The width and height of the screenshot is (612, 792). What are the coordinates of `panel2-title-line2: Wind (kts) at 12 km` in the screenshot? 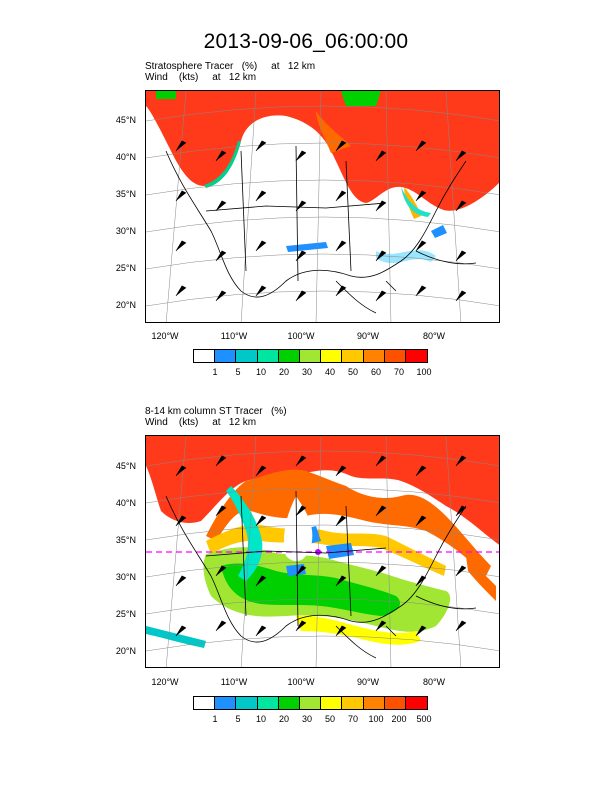 It's located at (201, 422).